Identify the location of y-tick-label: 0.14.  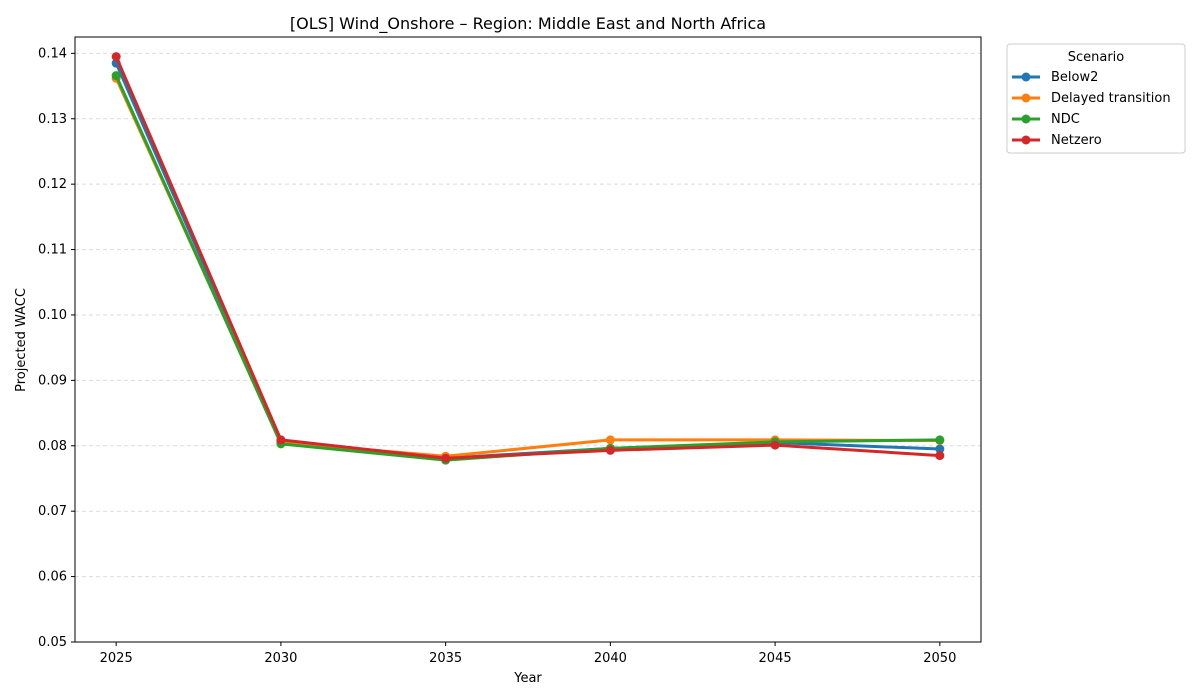
(52, 53).